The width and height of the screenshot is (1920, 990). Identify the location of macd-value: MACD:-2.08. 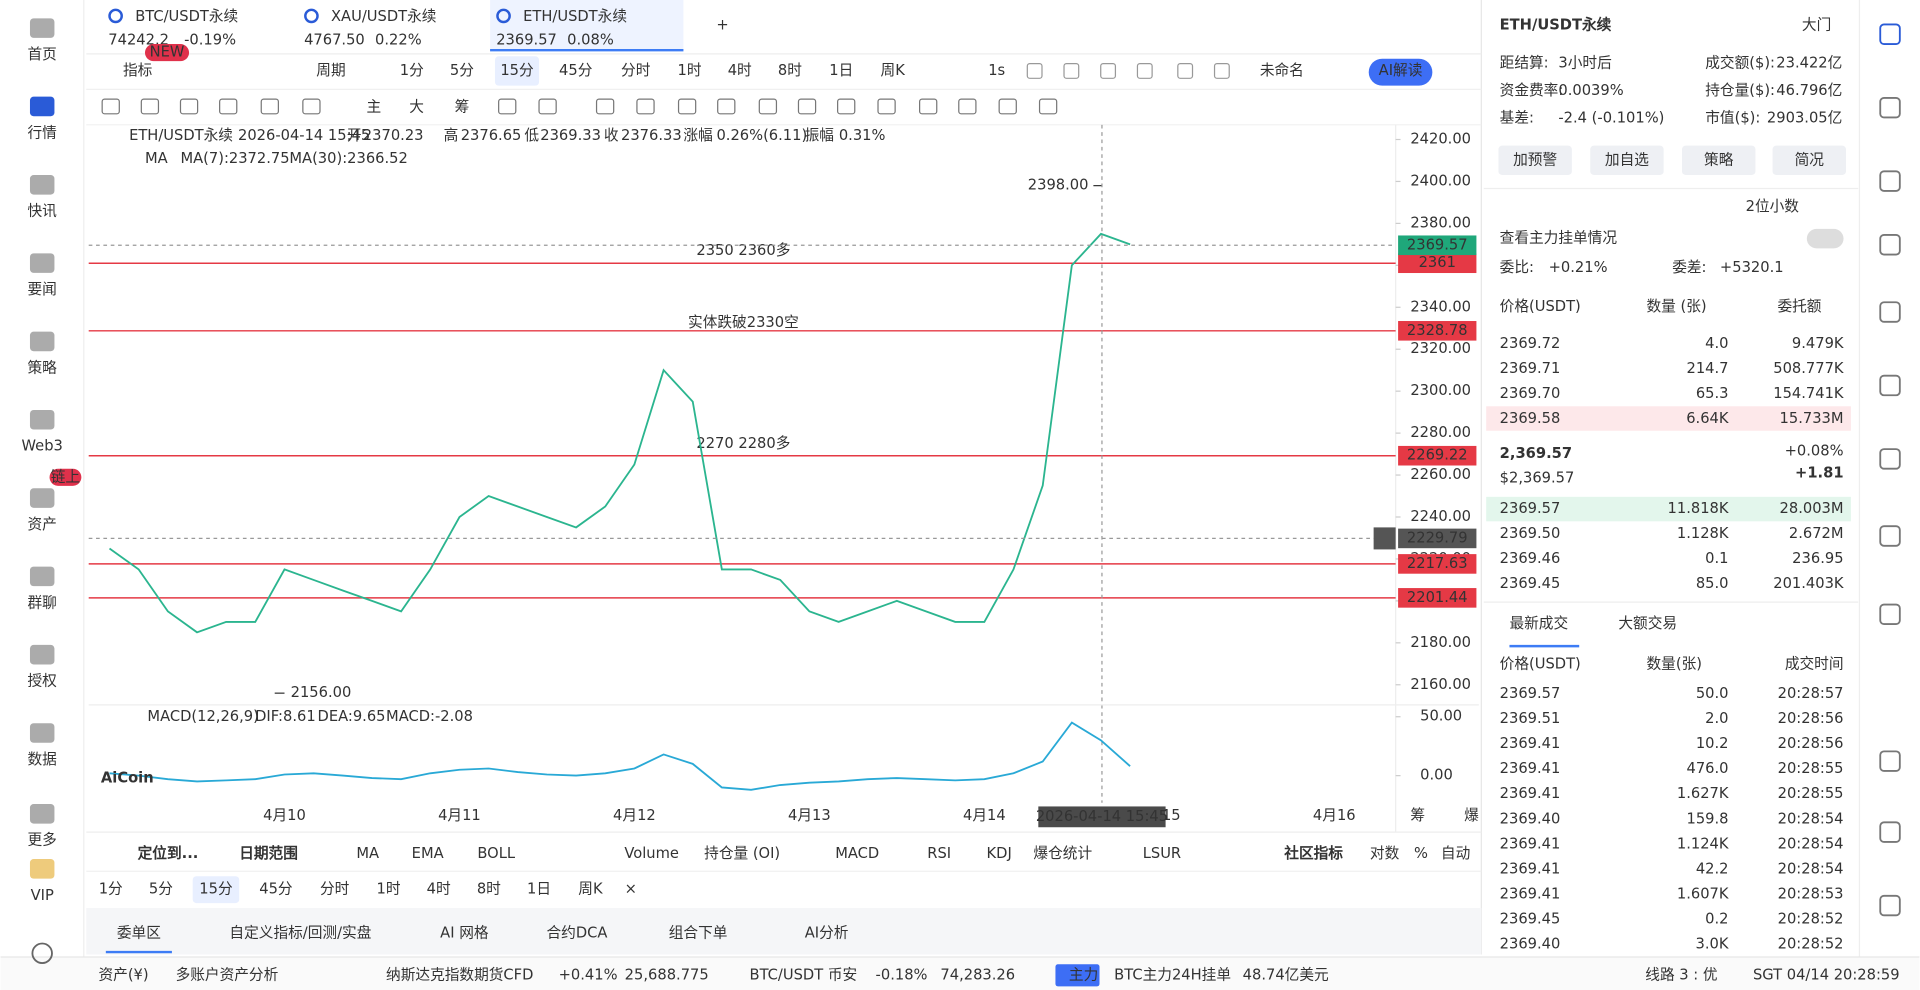
(429, 716).